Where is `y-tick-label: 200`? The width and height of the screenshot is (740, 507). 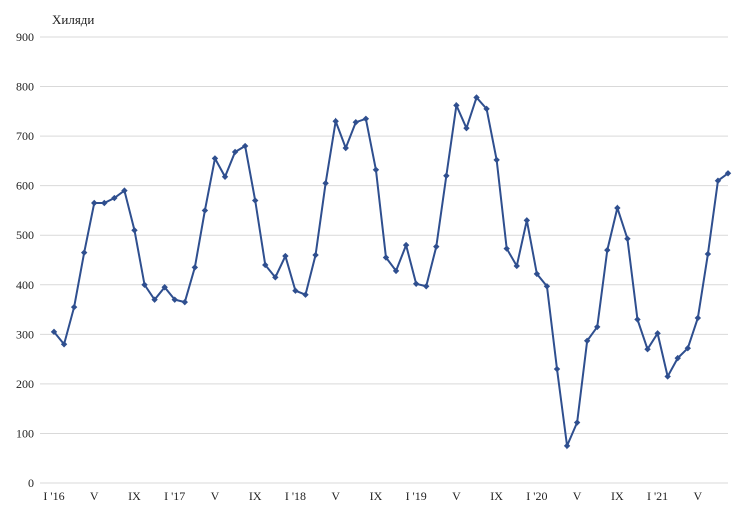 y-tick-label: 200 is located at coordinates (25, 384).